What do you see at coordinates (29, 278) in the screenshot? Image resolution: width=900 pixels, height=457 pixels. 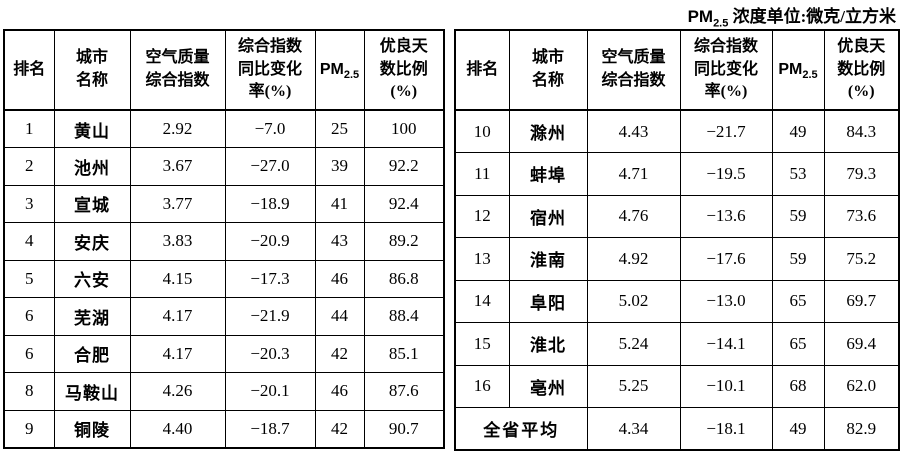 I see `value-cell: 5` at bounding box center [29, 278].